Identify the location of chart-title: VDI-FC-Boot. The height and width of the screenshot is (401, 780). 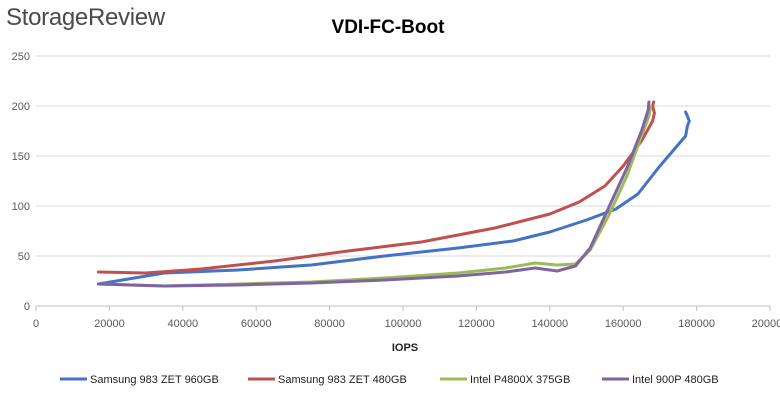
(389, 27).